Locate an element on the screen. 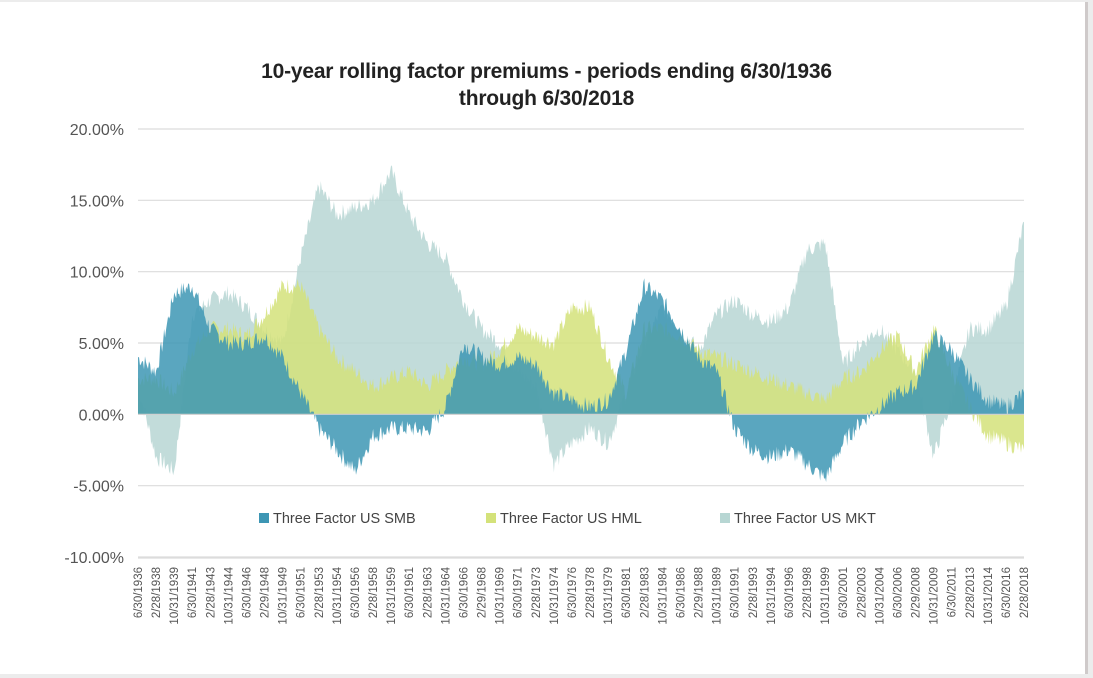 The image size is (1093, 678). x-tick-label: 6/30/1971 is located at coordinates (519, 592).